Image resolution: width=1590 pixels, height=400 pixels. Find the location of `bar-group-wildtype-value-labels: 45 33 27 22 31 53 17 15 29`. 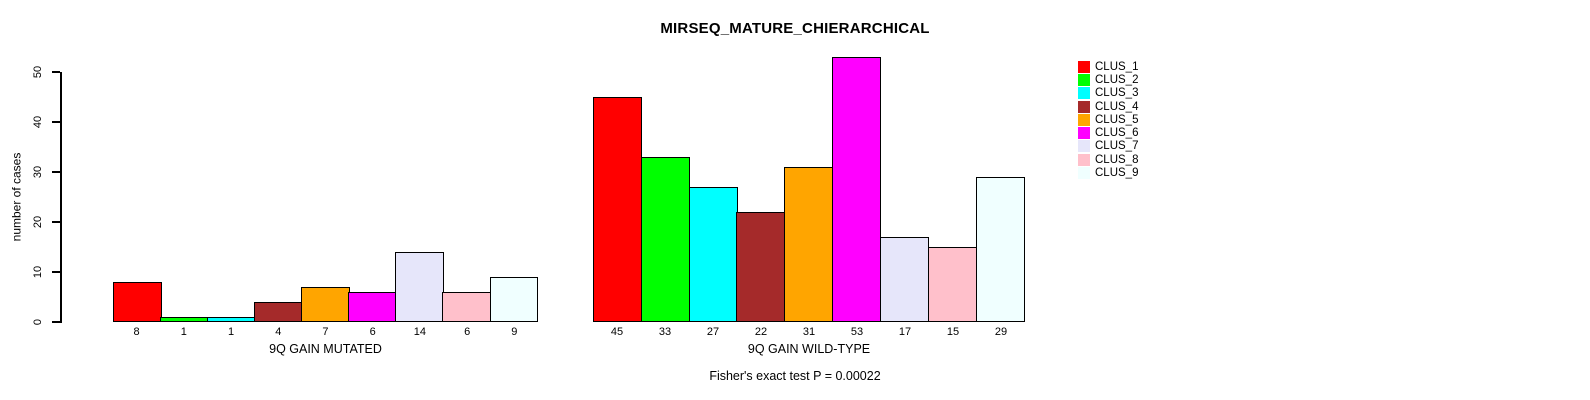

bar-group-wildtype-value-labels: 45 33 27 22 31 53 17 15 29 is located at coordinates (809, 332).